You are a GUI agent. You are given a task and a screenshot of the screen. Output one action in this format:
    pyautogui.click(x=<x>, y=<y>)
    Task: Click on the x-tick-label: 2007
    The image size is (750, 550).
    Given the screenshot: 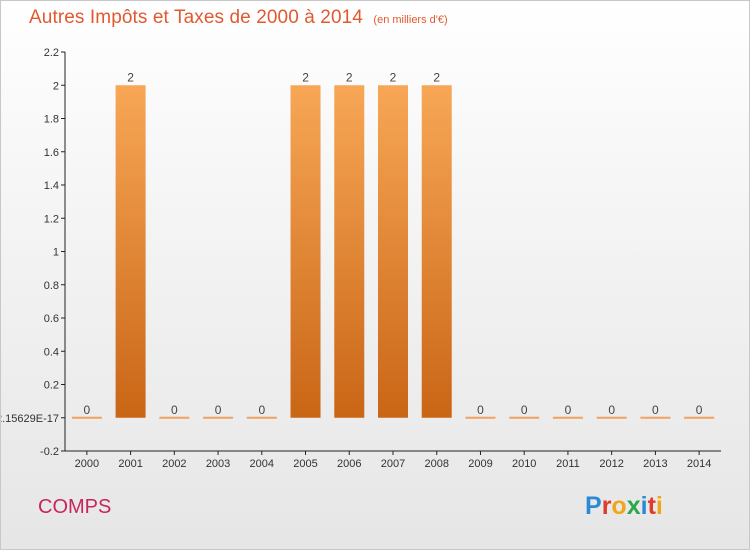 What is the action you would take?
    pyautogui.click(x=393, y=464)
    